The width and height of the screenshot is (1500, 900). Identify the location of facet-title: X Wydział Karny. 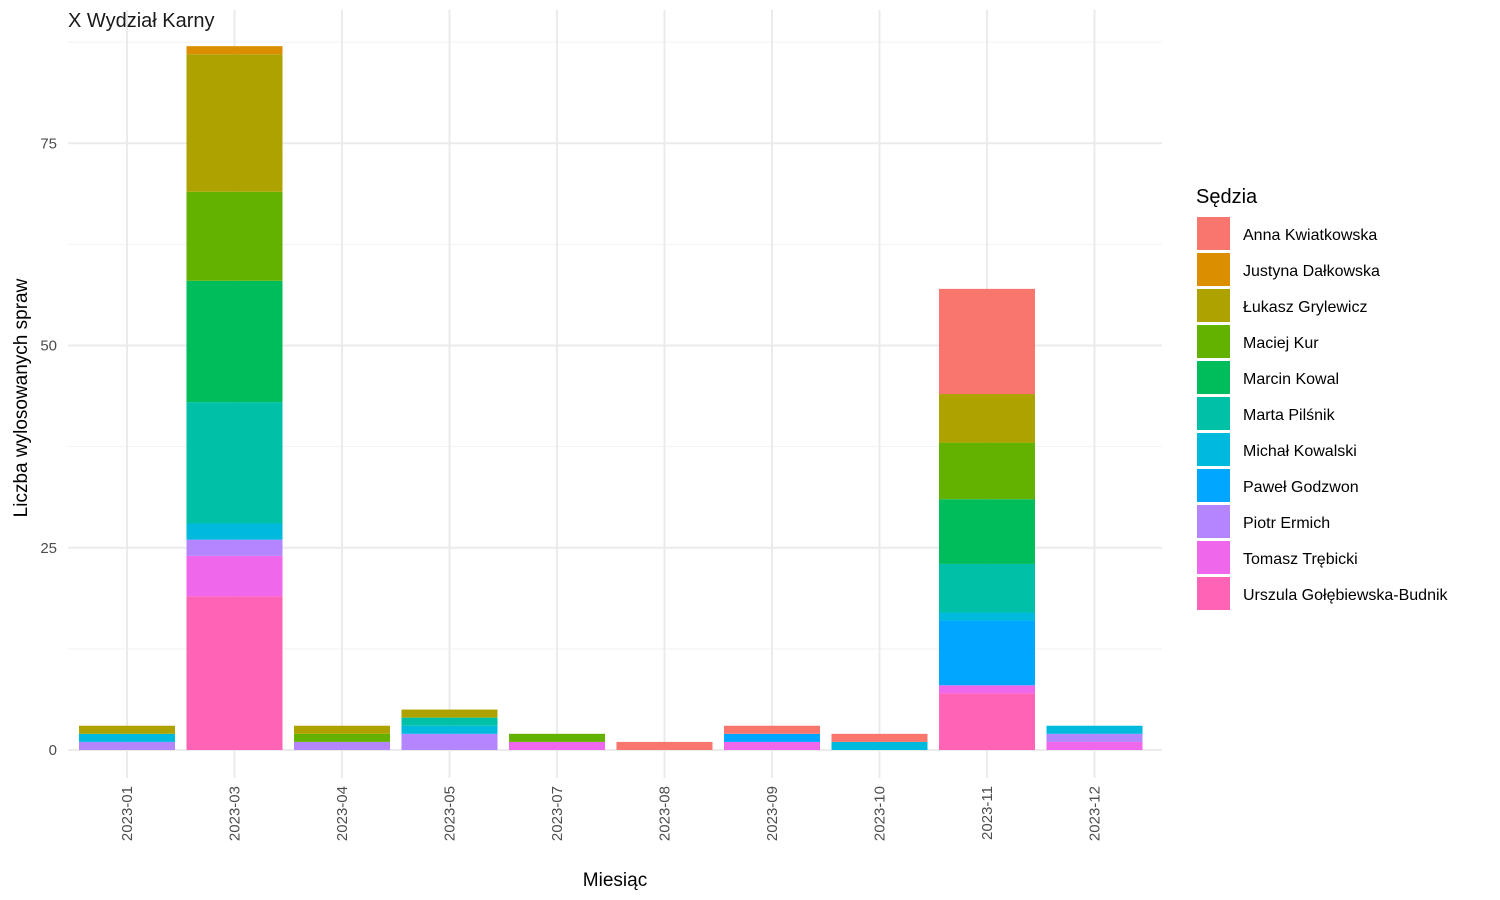
(141, 21).